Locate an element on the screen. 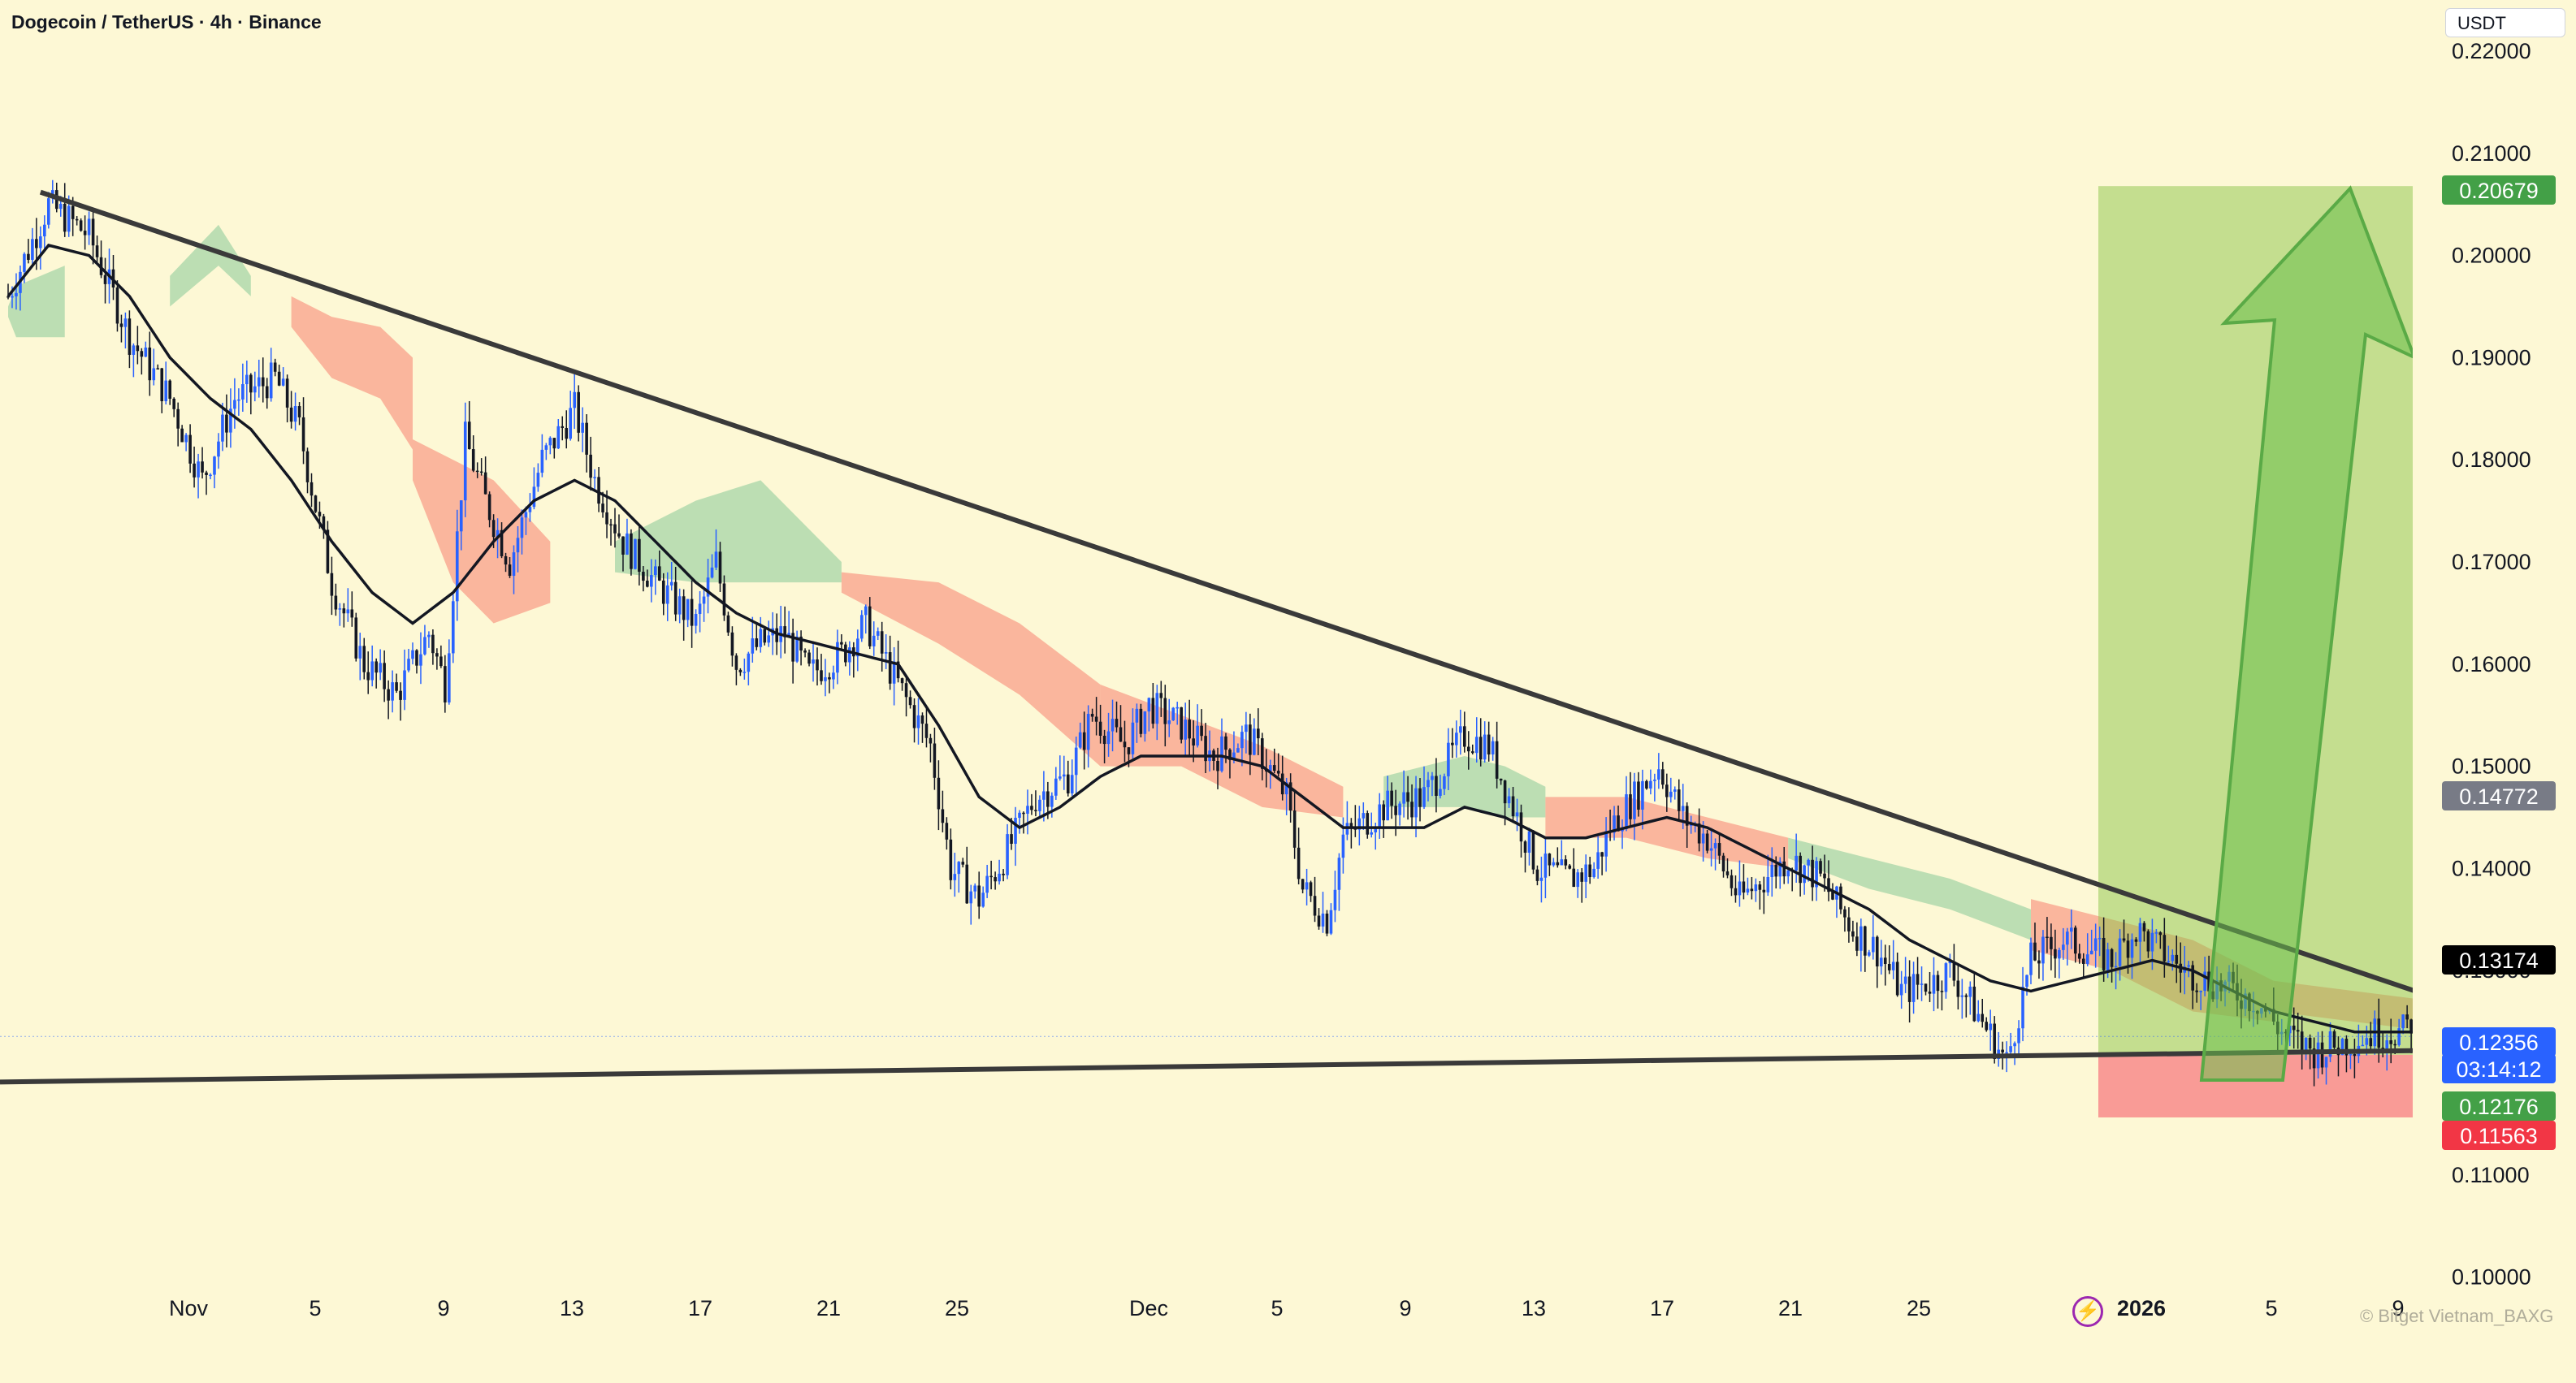 This screenshot has width=2576, height=1383. currency-selector: USDT is located at coordinates (2505, 22).